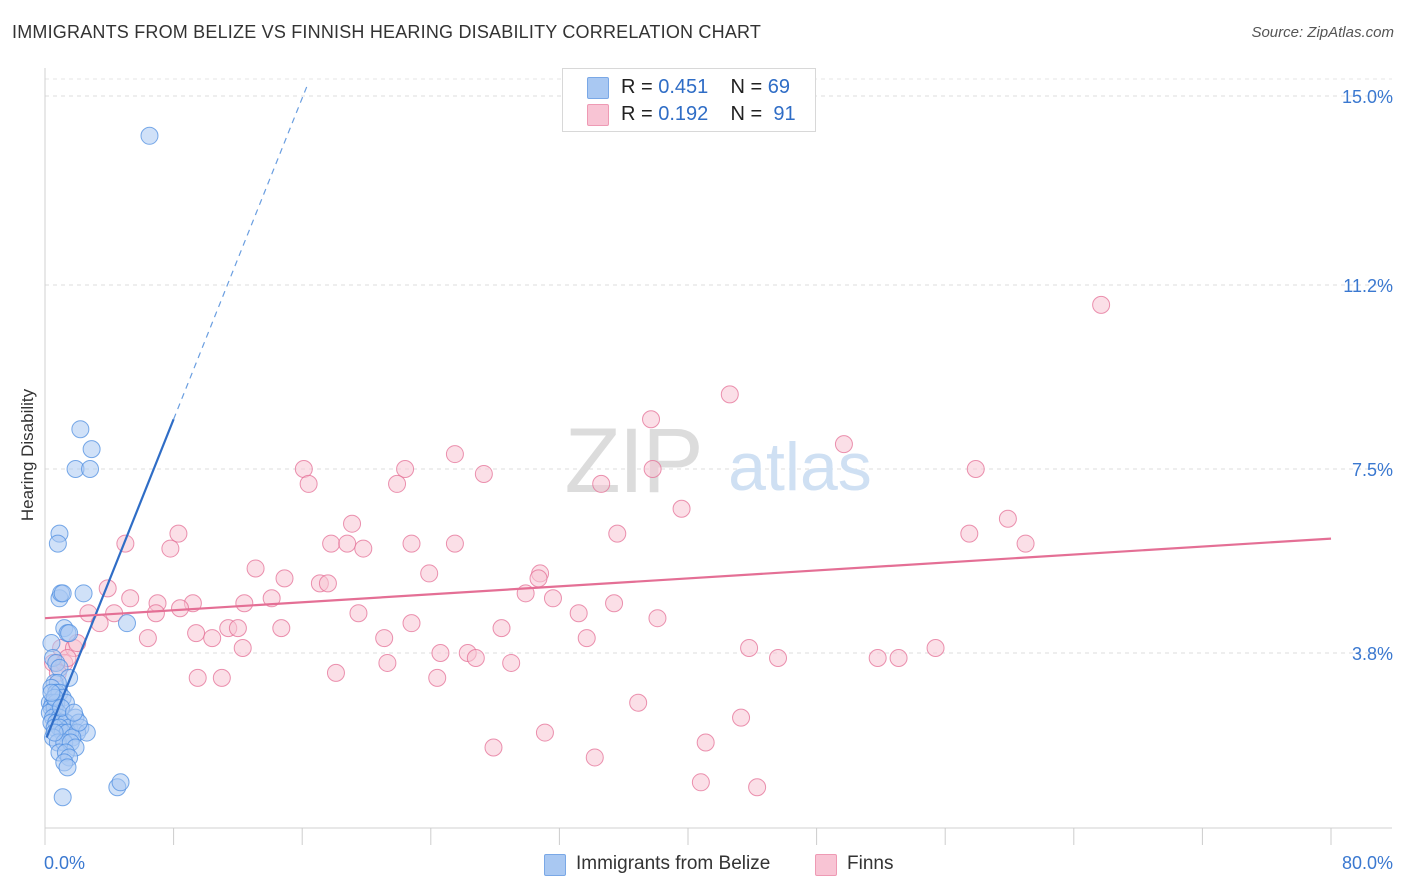 Image resolution: width=1406 pixels, height=892 pixels. I want to click on correlation-legend: R = 0.451 N = 69 R = 0.192 N = 91, so click(689, 100).